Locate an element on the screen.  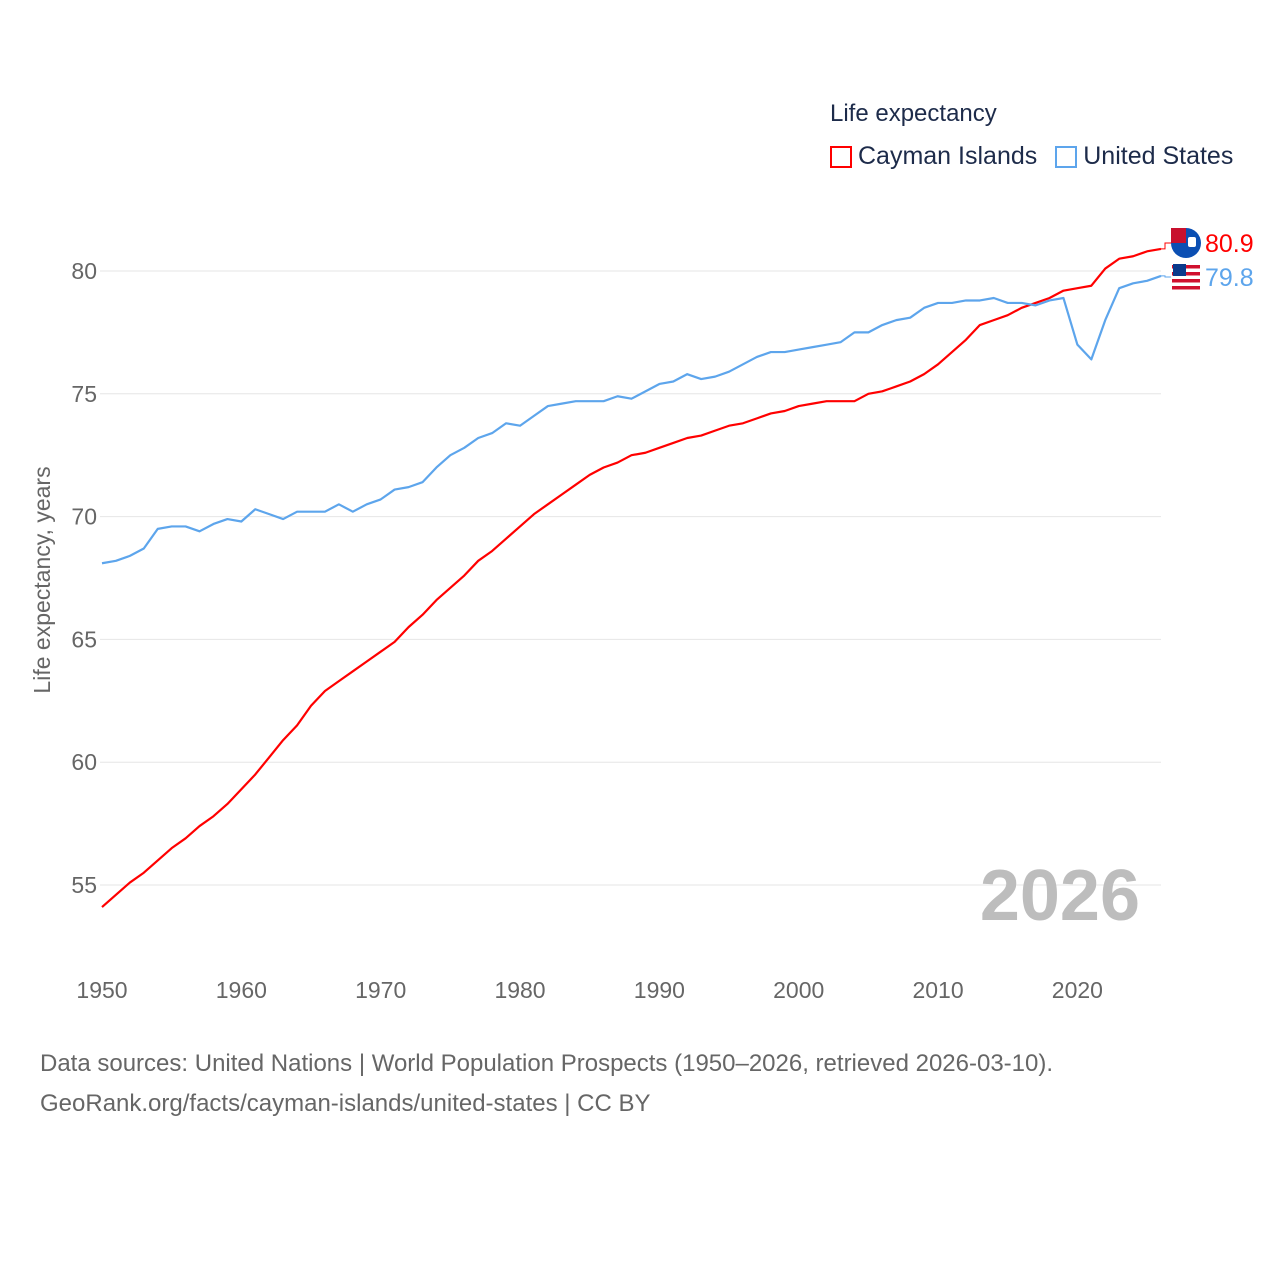
y-tick-label: 55 is located at coordinates (84, 885).